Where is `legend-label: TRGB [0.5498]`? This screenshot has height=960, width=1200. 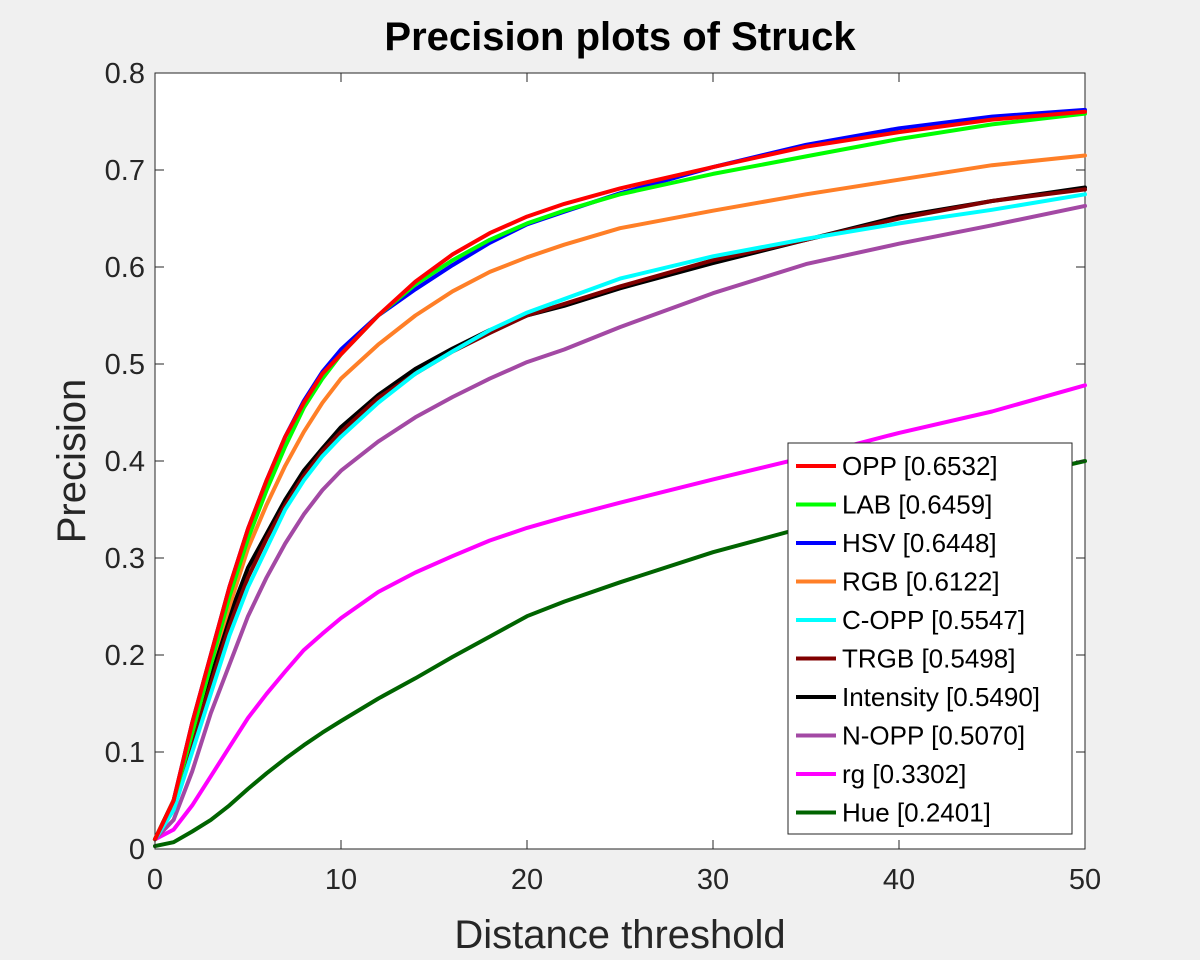
legend-label: TRGB [0.5498] is located at coordinates (928, 659).